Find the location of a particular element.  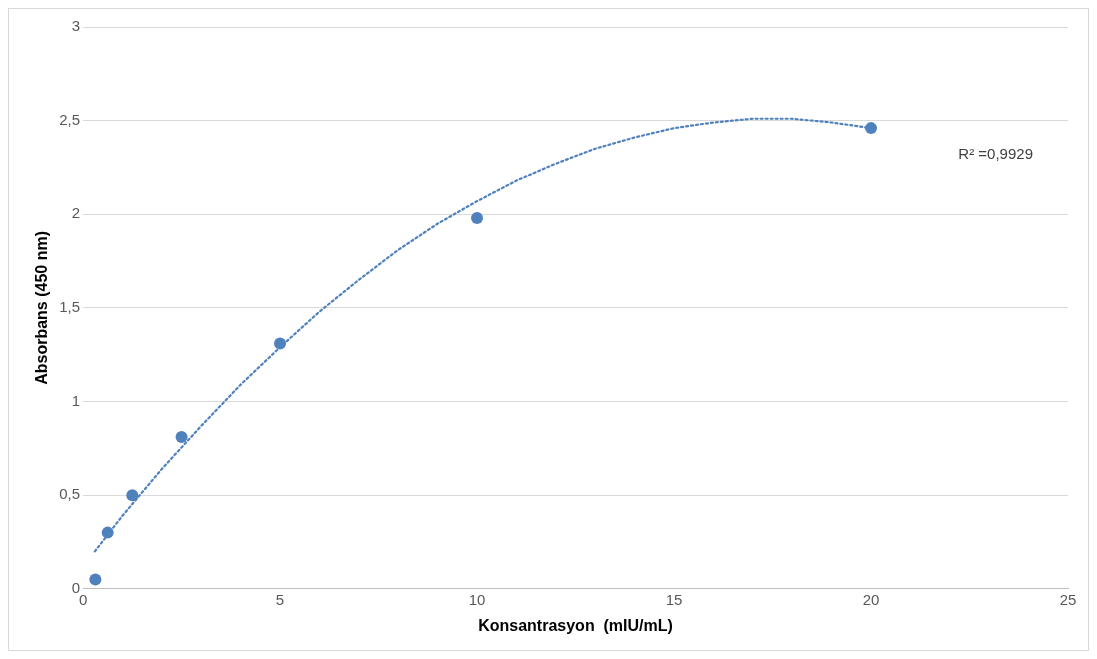

y-tick-label: 0,5 is located at coordinates (70, 494).